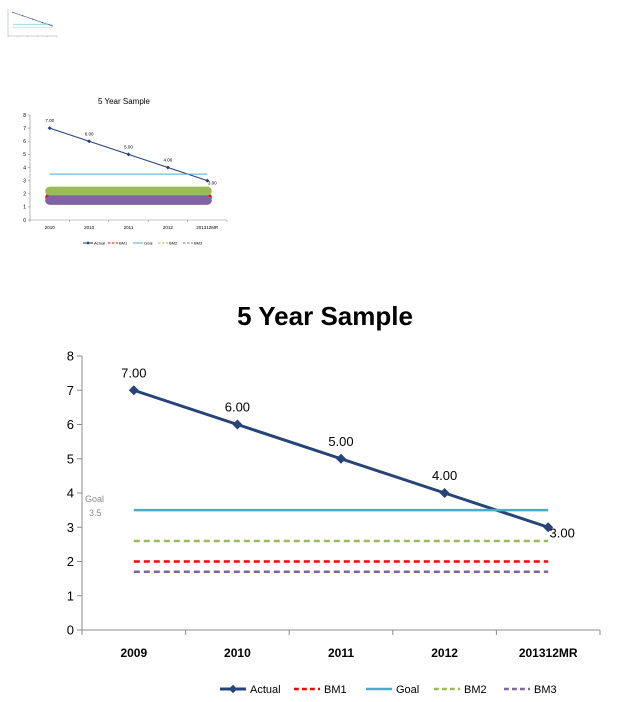 The height and width of the screenshot is (702, 618). What do you see at coordinates (168, 227) in the screenshot?
I see `mid-x-tick-label: 2012` at bounding box center [168, 227].